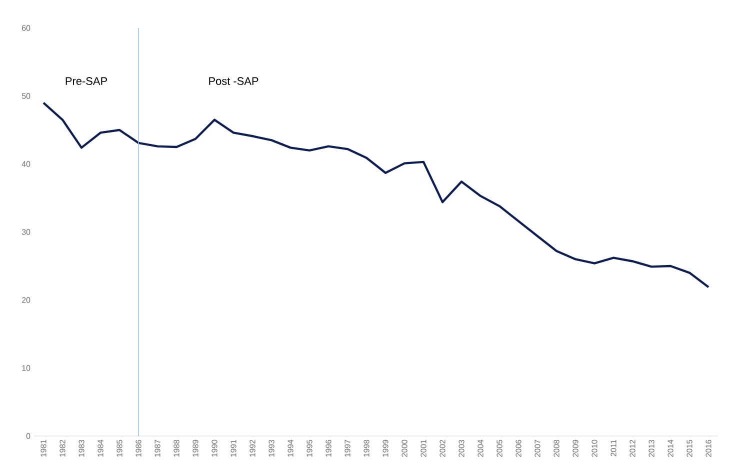  Describe the element at coordinates (86, 81) in the screenshot. I see `annotation: Pre-SAP` at that location.